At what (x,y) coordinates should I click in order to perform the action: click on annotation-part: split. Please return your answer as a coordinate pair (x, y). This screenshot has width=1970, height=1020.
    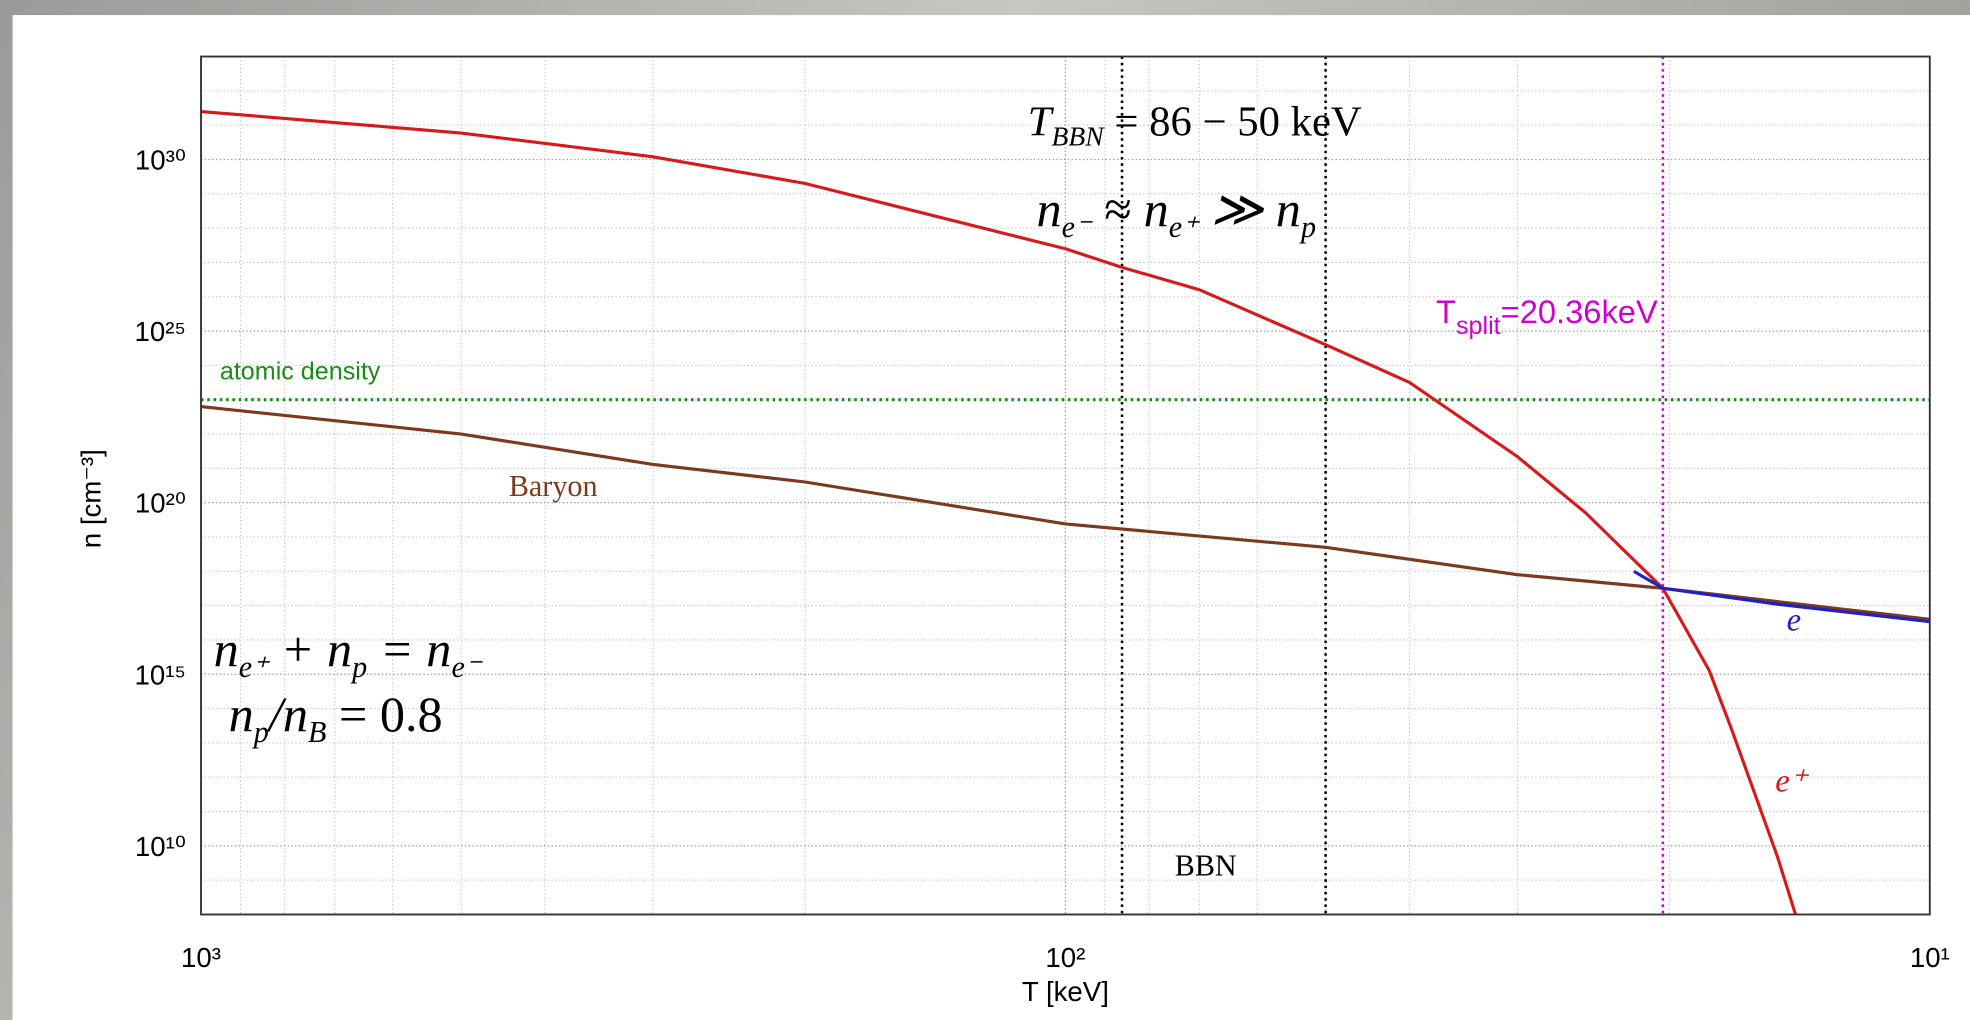
    Looking at the image, I should click on (1478, 326).